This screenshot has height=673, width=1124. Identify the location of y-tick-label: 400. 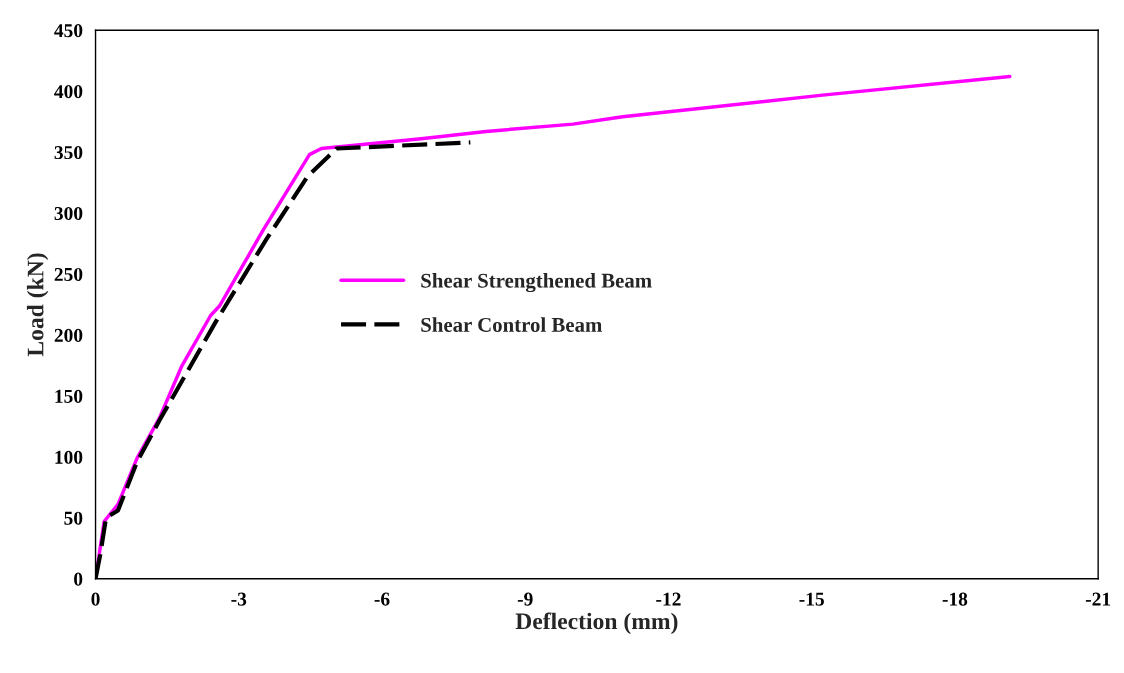
(68, 92).